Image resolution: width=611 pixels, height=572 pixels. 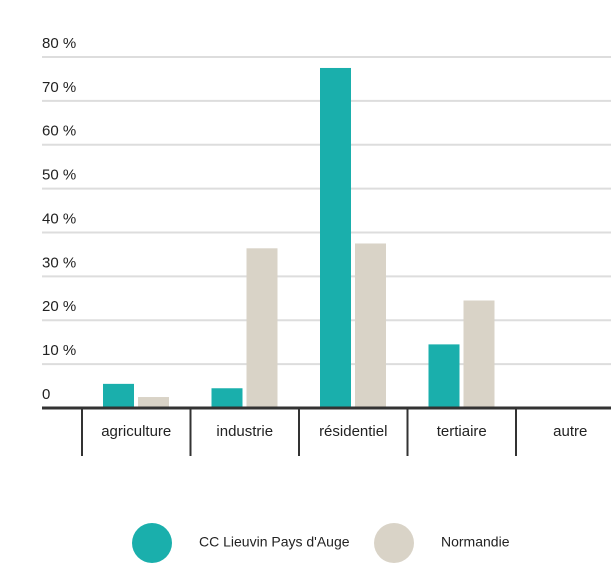 I want to click on legend-label: CC Lieuvin Pays d'Auge, so click(x=274, y=542).